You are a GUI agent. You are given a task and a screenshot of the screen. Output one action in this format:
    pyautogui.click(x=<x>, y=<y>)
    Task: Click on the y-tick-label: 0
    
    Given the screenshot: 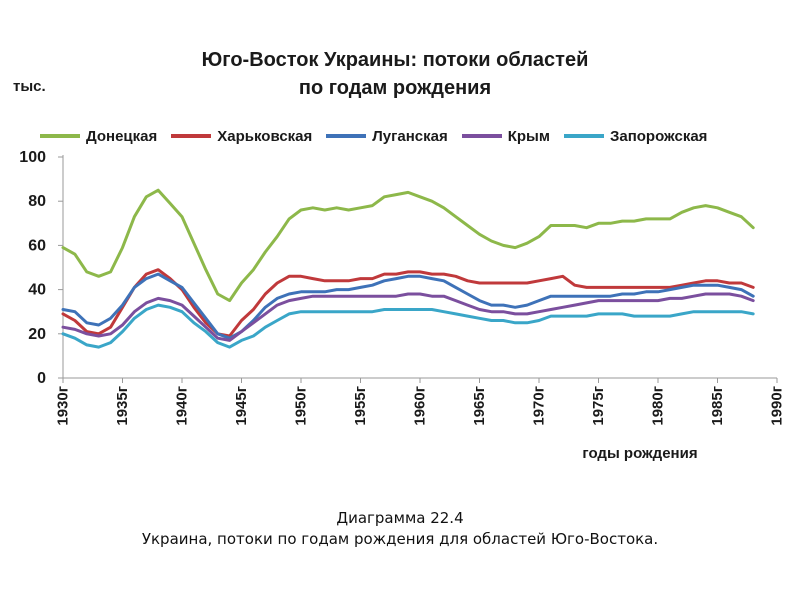 What is the action you would take?
    pyautogui.click(x=41, y=378)
    